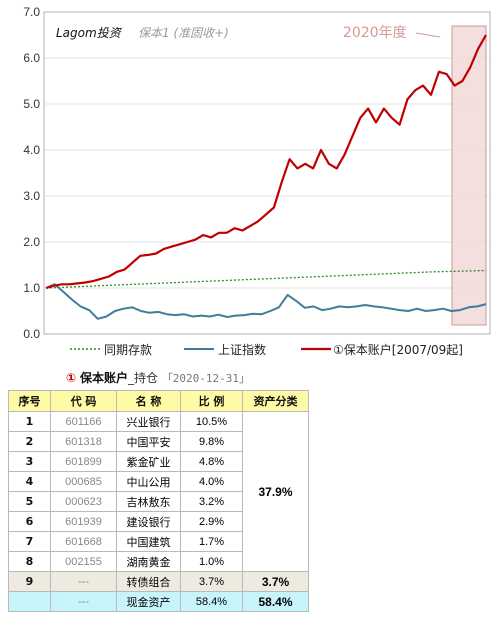  I want to click on account-name: 保本账户, so click(103, 378).